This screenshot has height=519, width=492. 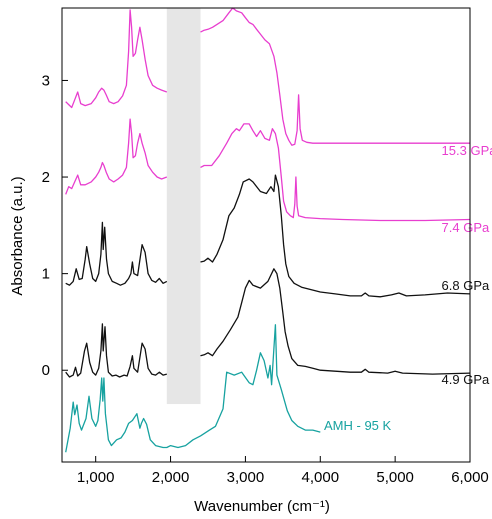 What do you see at coordinates (171, 477) in the screenshot?
I see `x-tick-label: 2,000` at bounding box center [171, 477].